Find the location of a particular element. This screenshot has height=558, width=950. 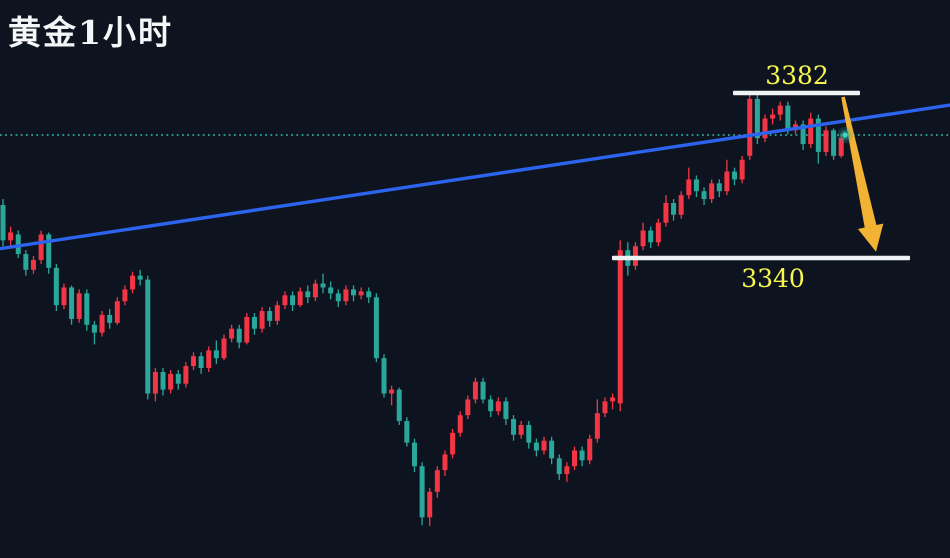

resistance-line is located at coordinates (796, 93).